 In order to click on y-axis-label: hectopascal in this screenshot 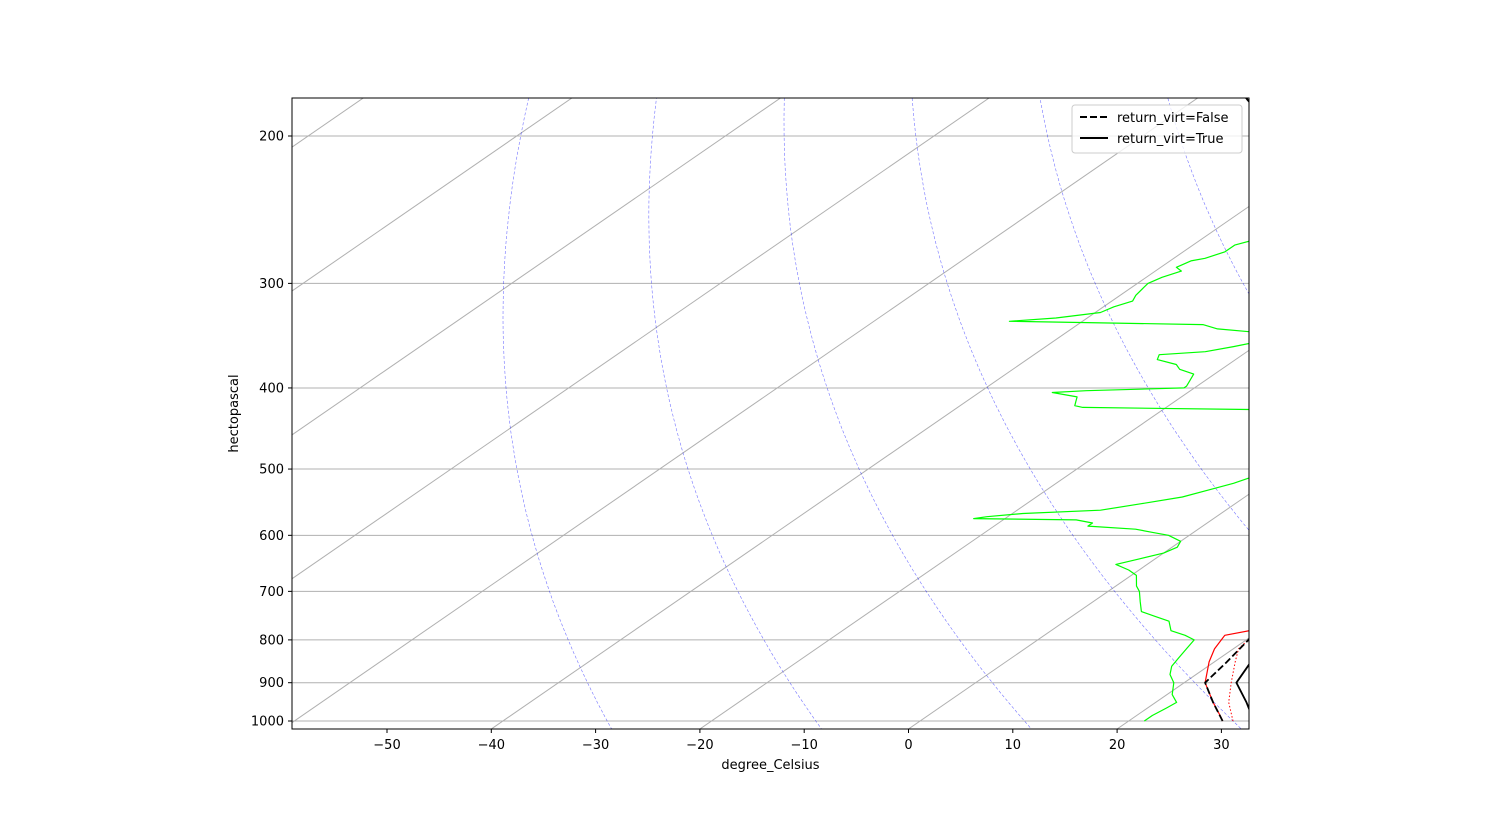, I will do `click(234, 413)`.